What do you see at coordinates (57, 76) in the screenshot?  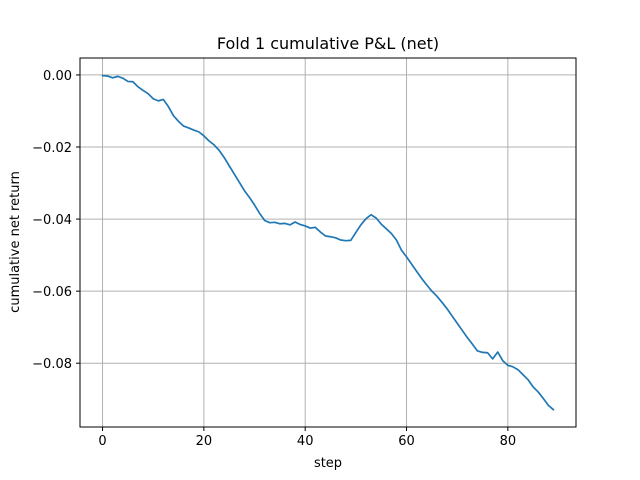 I see `y-tick-label: 0.00` at bounding box center [57, 76].